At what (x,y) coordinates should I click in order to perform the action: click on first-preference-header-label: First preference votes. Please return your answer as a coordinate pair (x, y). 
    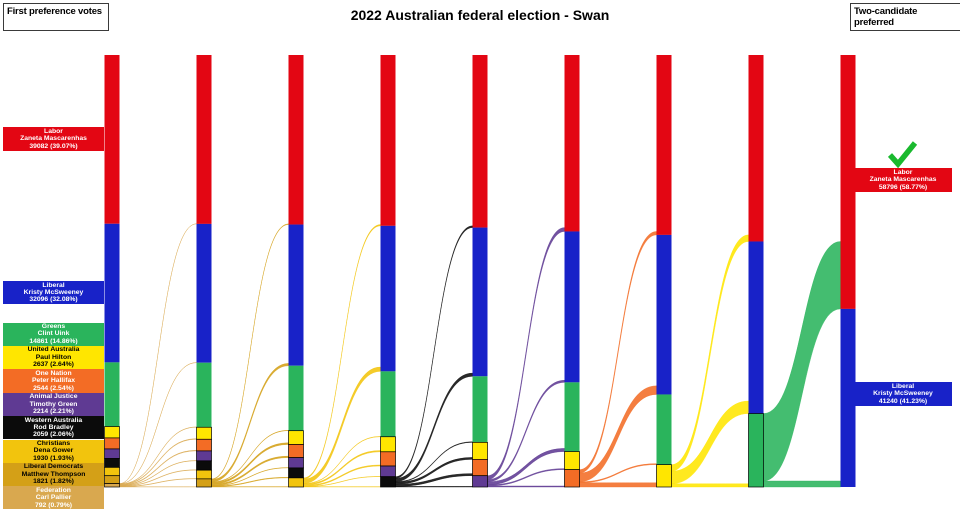
    Looking at the image, I should click on (54, 11).